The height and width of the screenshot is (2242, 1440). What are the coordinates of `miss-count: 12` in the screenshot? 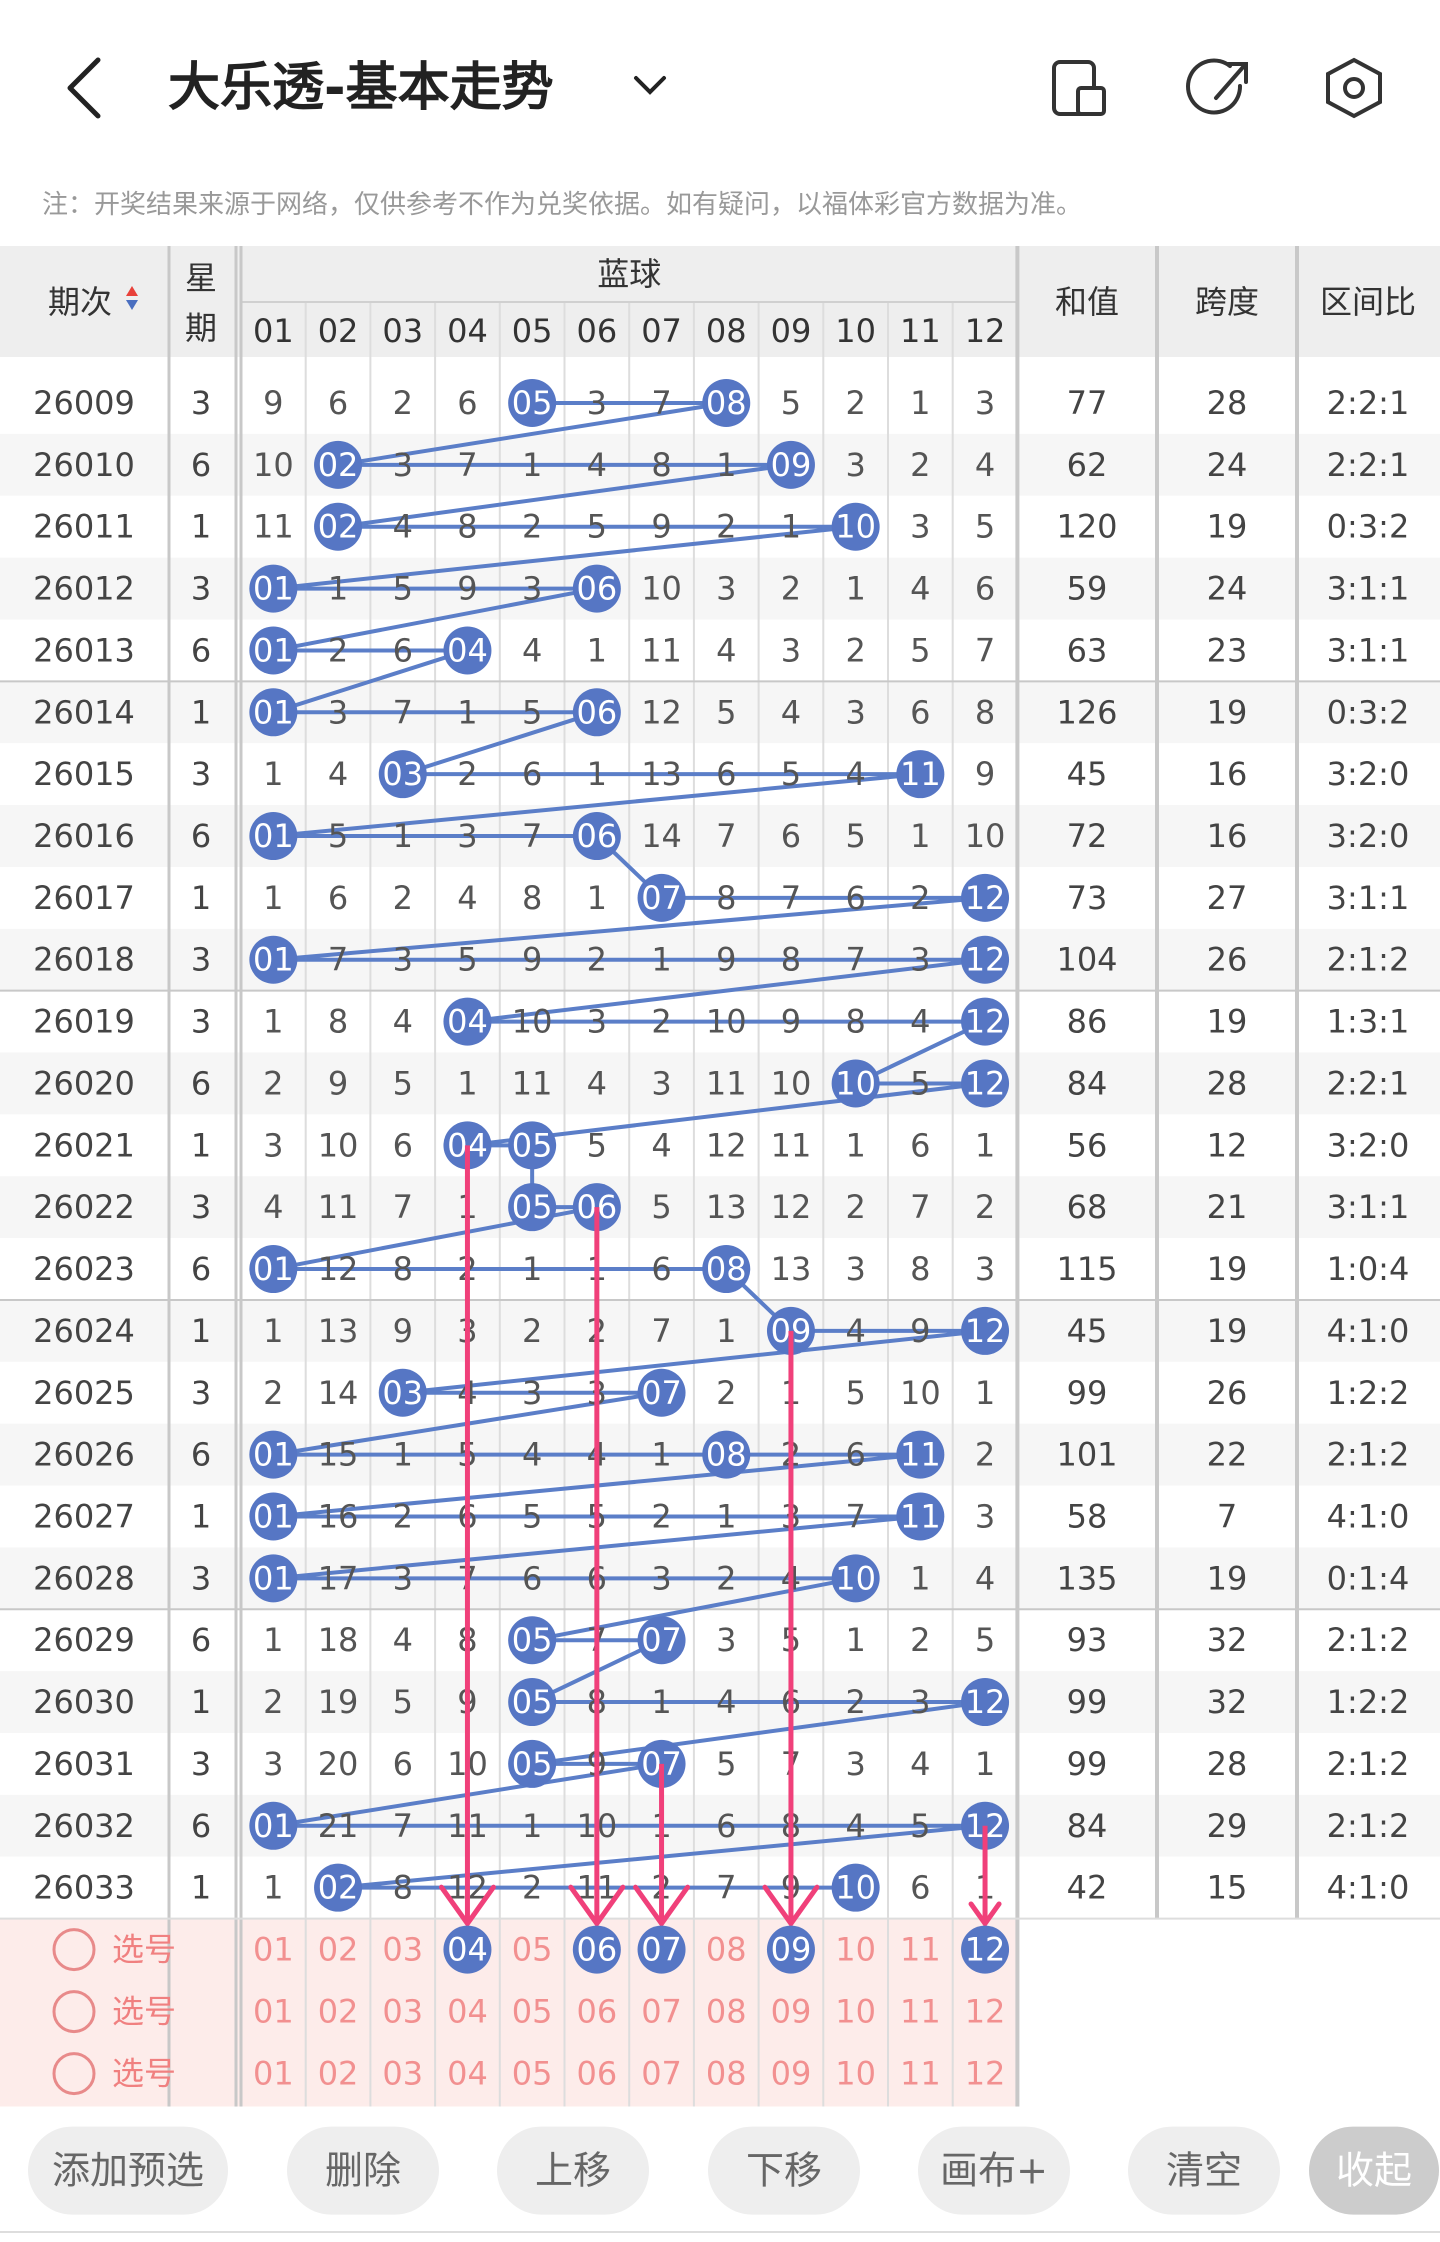 It's located at (726, 1145).